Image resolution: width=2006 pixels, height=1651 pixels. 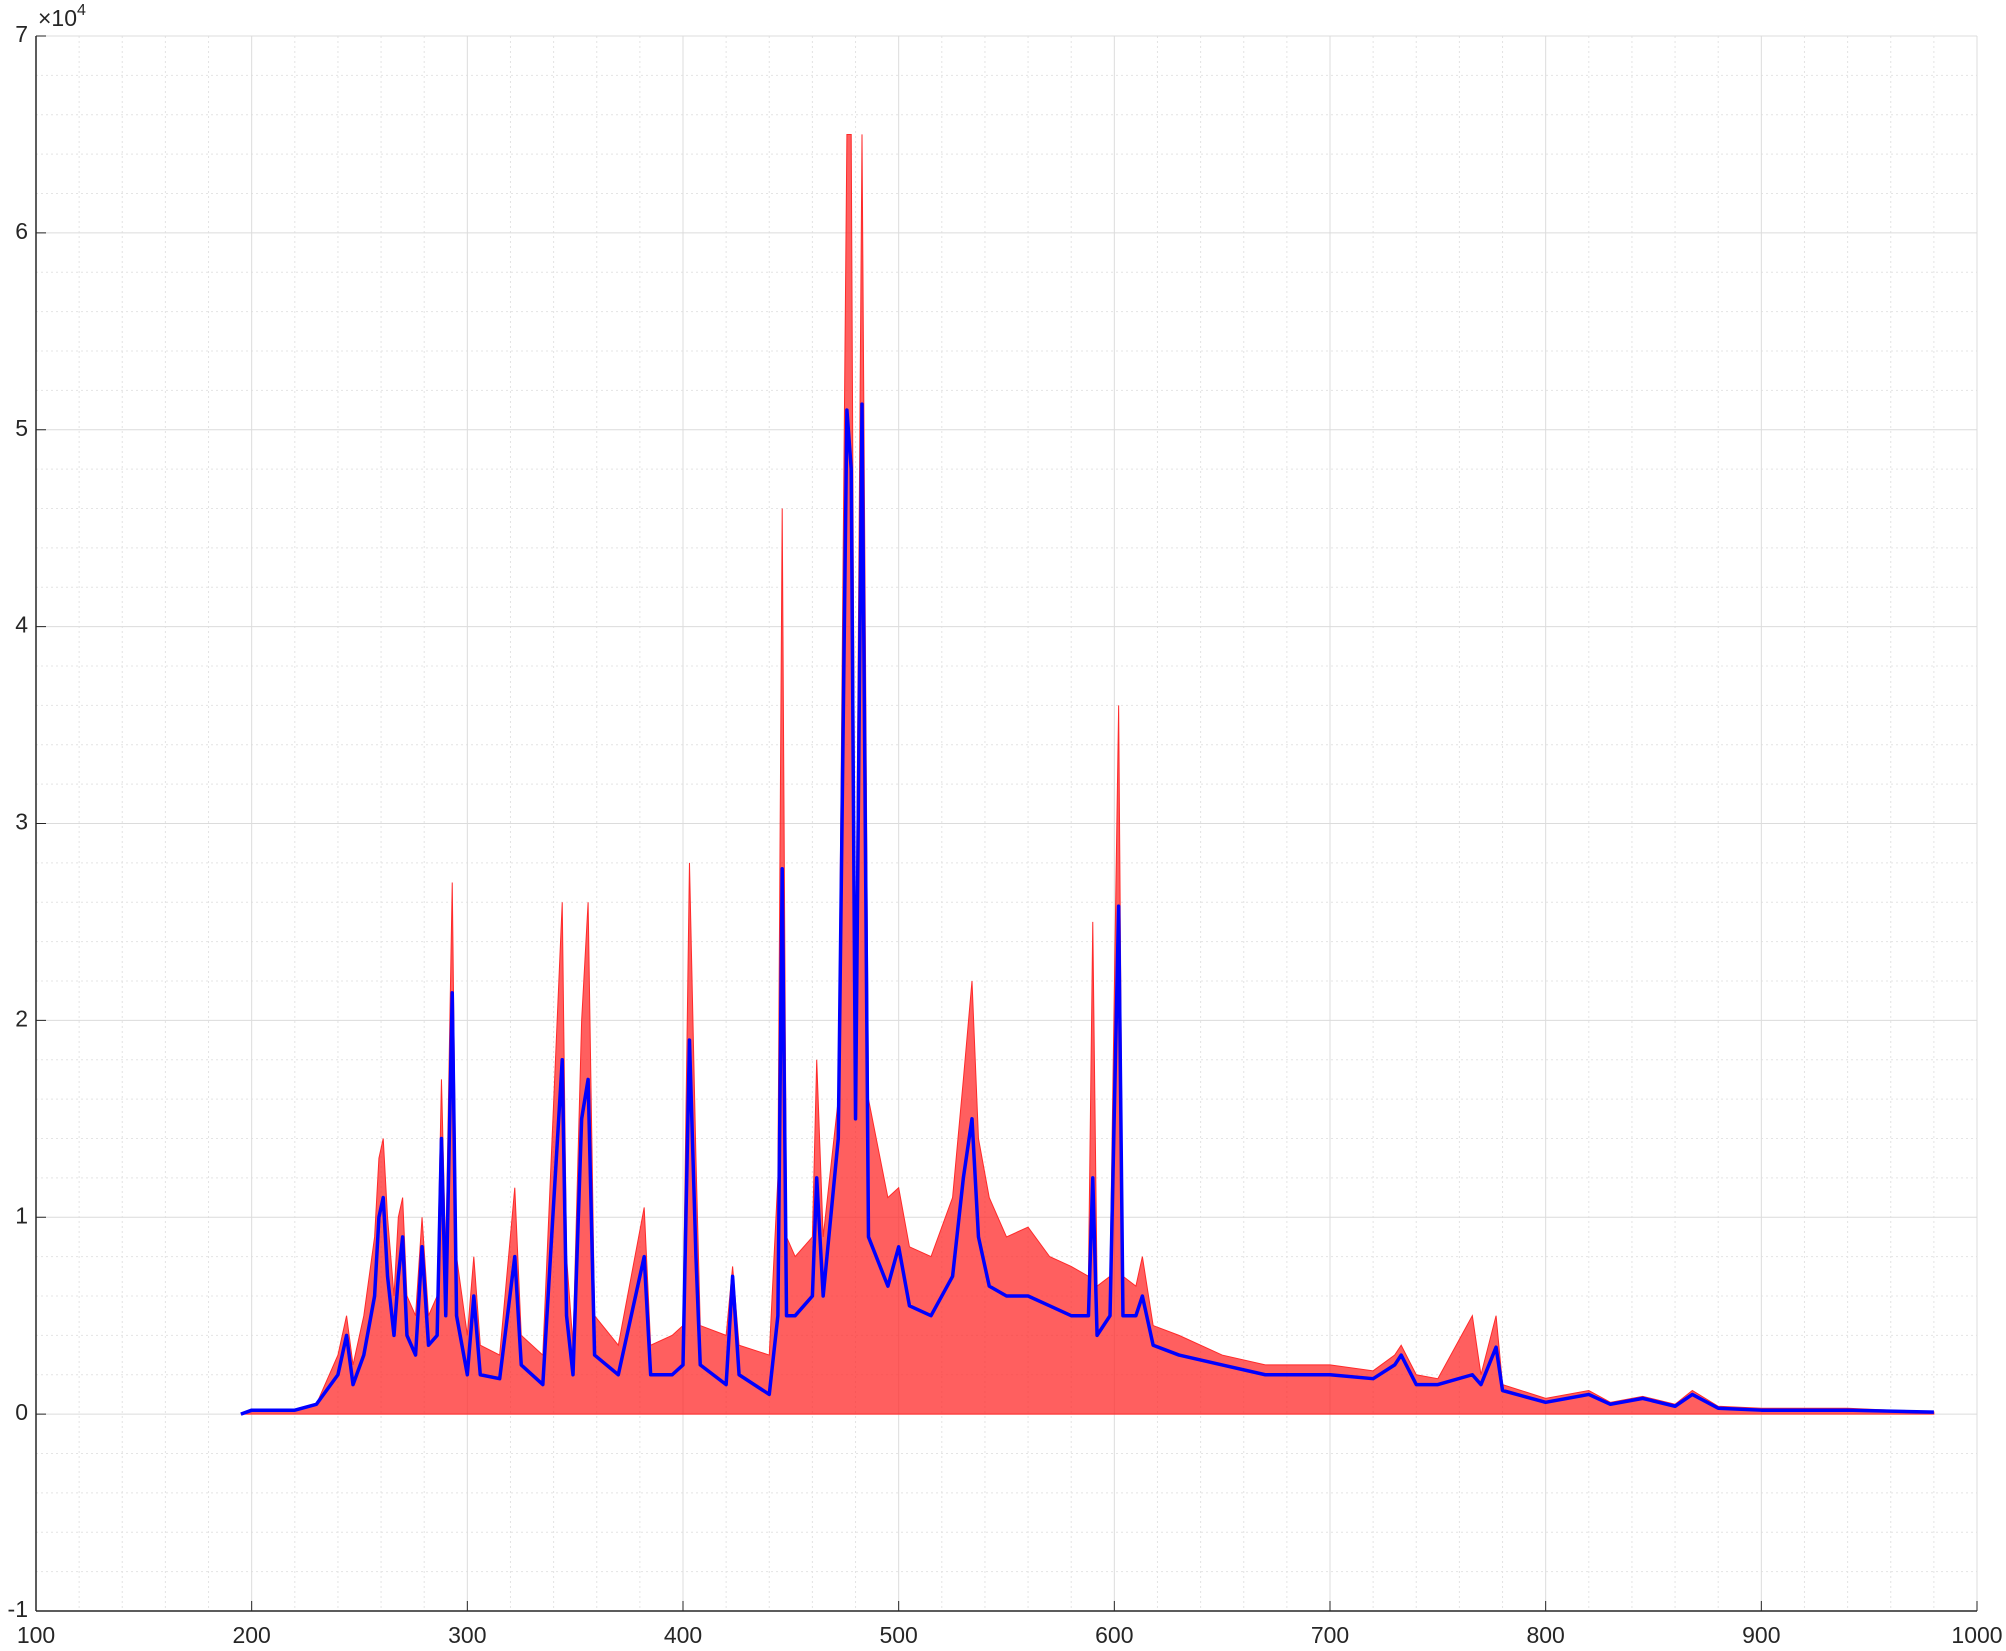 What do you see at coordinates (1545, 1635) in the screenshot?
I see `x-tick-label: 800` at bounding box center [1545, 1635].